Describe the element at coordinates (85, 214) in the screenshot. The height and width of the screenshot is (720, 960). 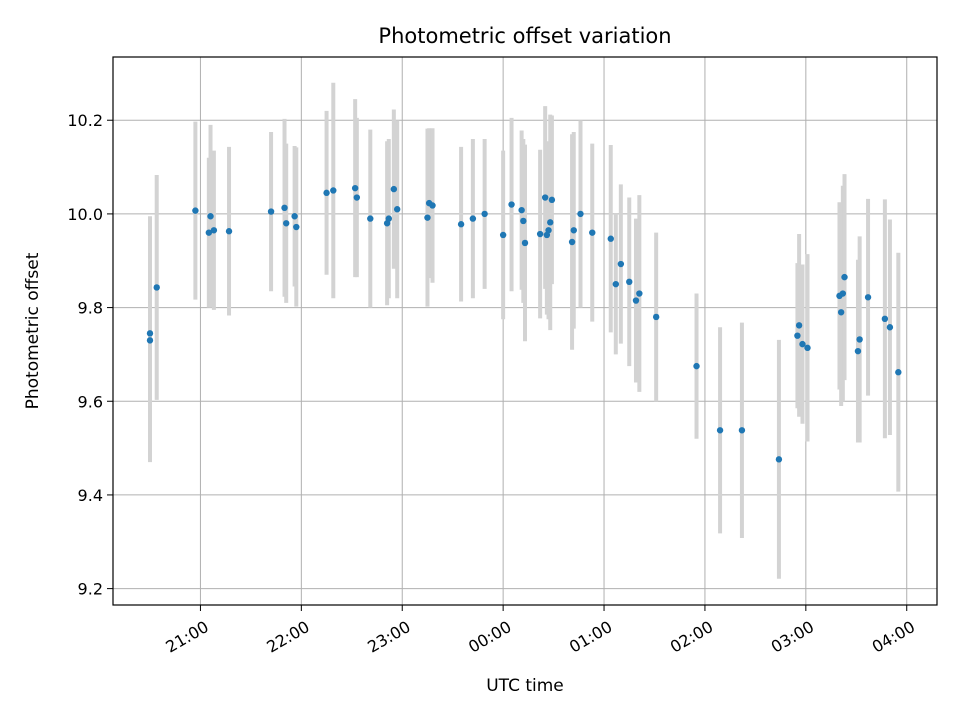
I see `y-tick-label: 10.0` at that location.